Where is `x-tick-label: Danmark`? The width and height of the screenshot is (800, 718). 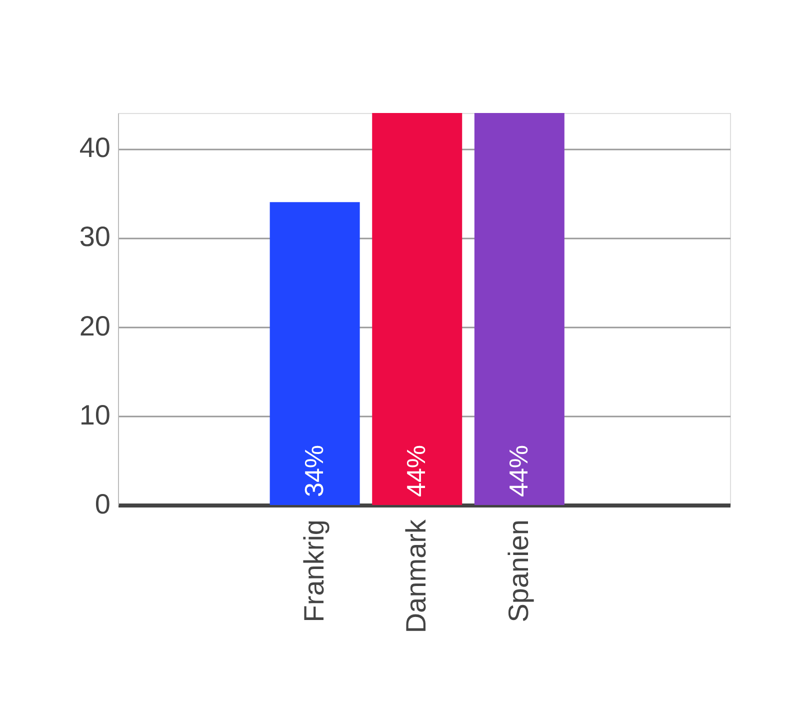 x-tick-label: Danmark is located at coordinates (416, 576).